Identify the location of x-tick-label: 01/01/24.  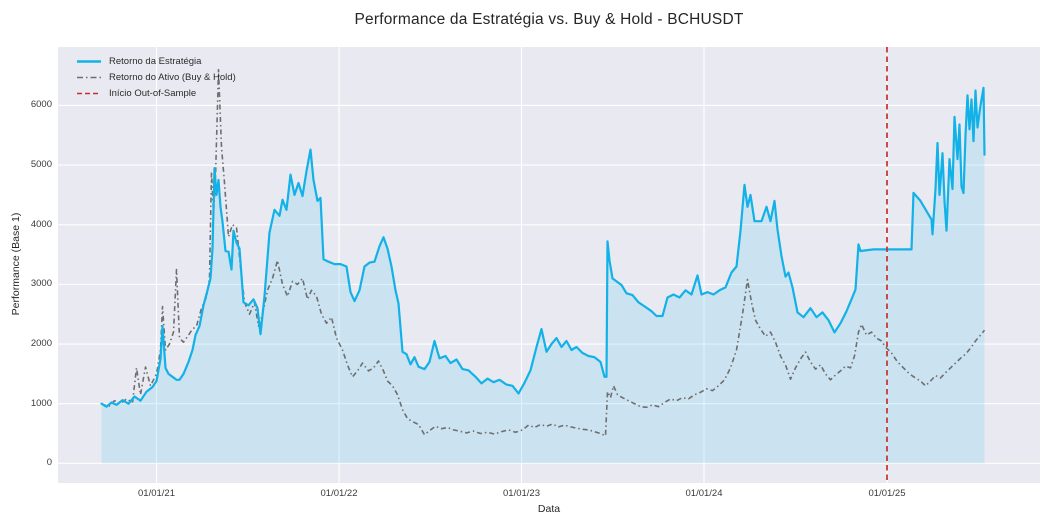
(704, 493).